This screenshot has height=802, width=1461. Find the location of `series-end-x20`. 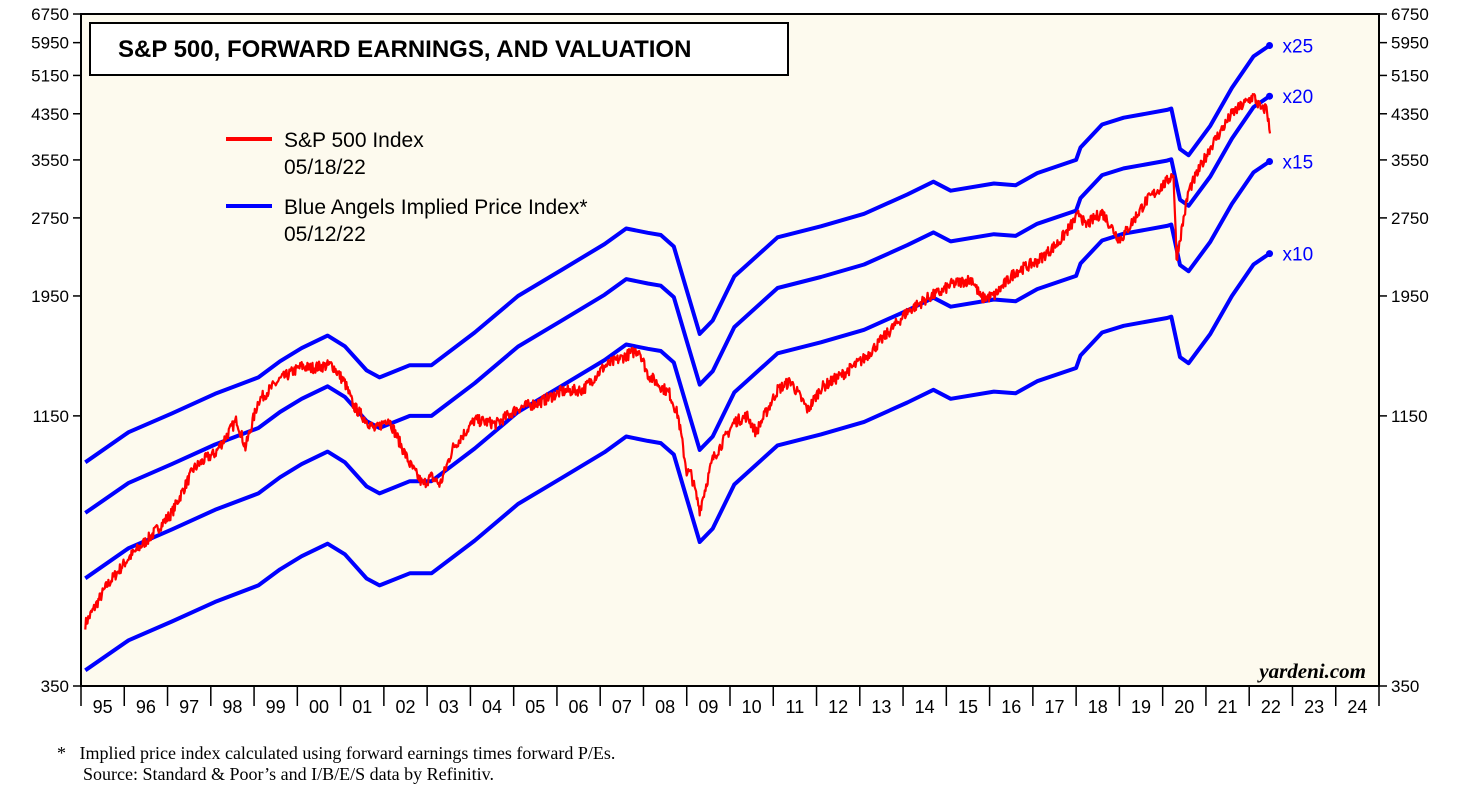

series-end-x20 is located at coordinates (1270, 96).